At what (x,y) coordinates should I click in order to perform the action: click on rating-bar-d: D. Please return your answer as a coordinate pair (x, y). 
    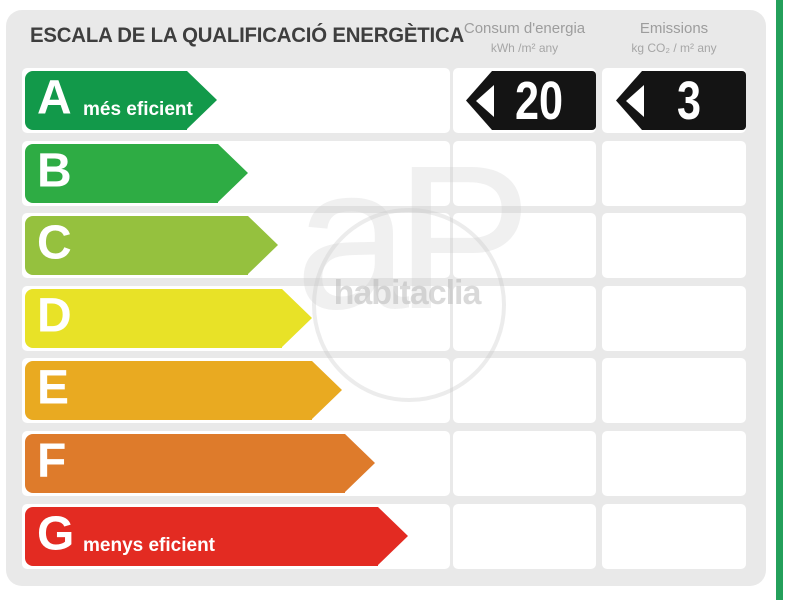
    Looking at the image, I should click on (168, 318).